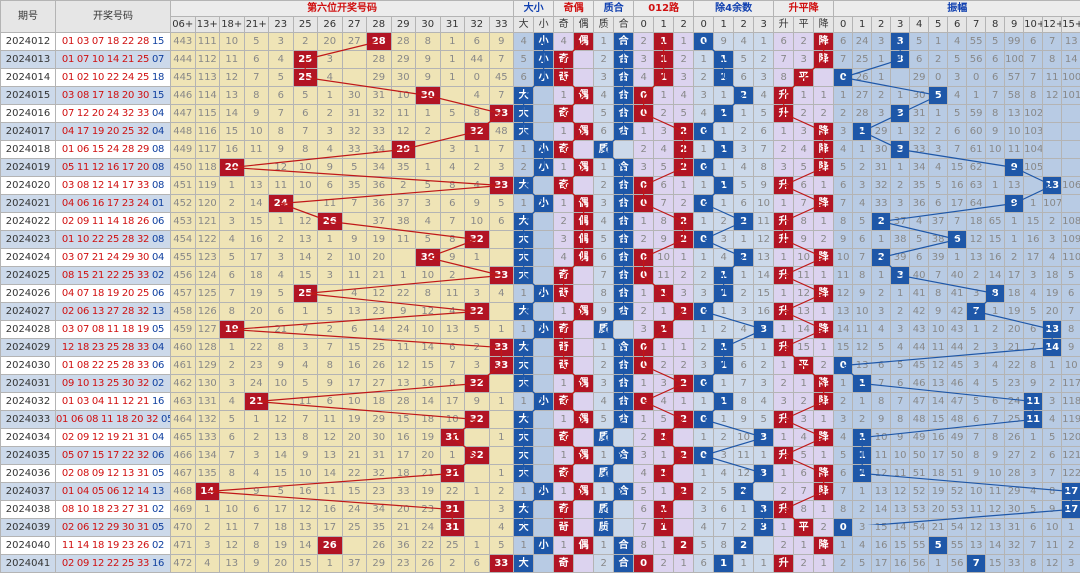 The image size is (1080, 573). I want to click on mod4-hit: 1, so click(724, 60).